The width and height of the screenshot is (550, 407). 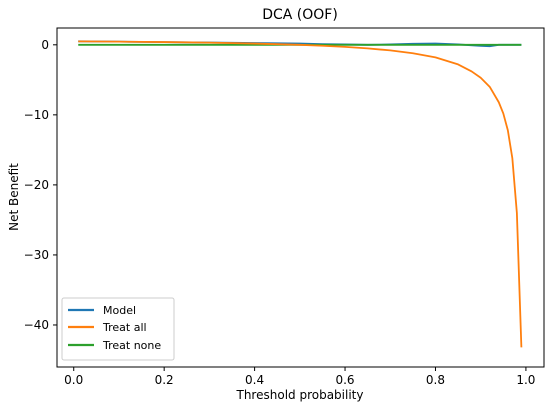 What do you see at coordinates (131, 345) in the screenshot?
I see `legend-label-treat-none: Treat none` at bounding box center [131, 345].